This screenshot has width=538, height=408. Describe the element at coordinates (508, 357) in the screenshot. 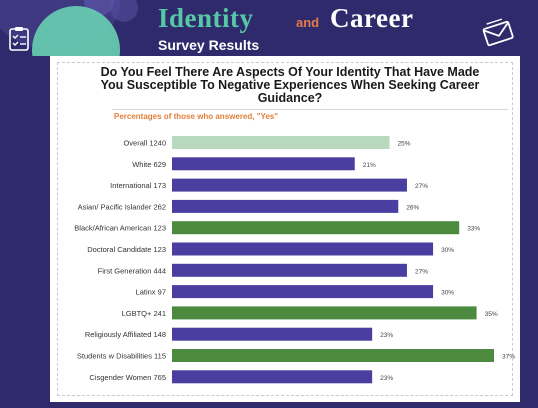

I see `value-label: 37%` at that location.